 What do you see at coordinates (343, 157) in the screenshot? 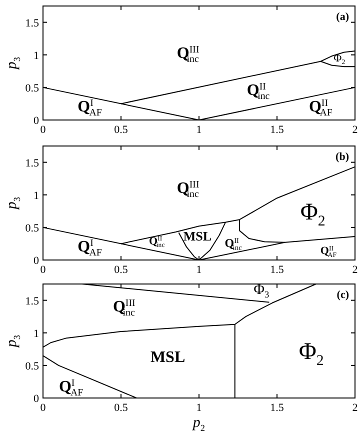
I see `annotation: (b)` at bounding box center [343, 157].